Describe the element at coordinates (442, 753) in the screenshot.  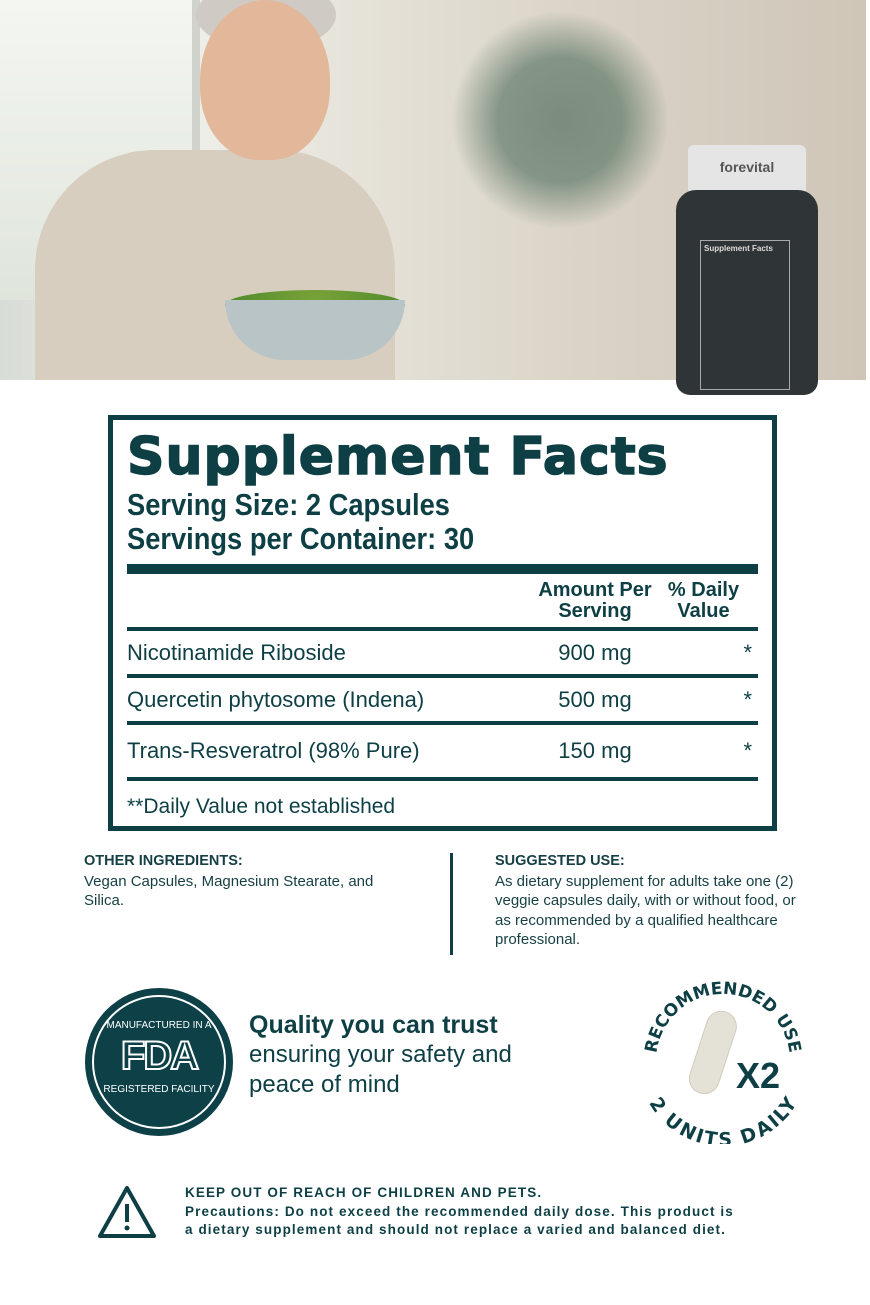
I see `facts-row: Trans-Resveratrol (98% Pure) 150 mg *` at that location.